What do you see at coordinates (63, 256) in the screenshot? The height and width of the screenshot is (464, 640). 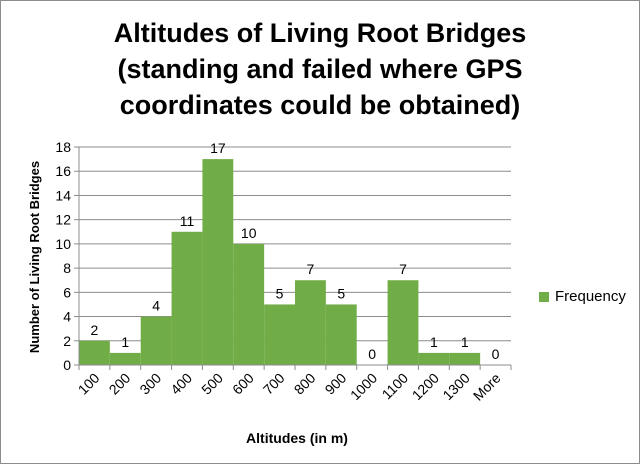 I see `y-tick-labels: 0 2 4 6 8 10 12 14 16 18` at bounding box center [63, 256].